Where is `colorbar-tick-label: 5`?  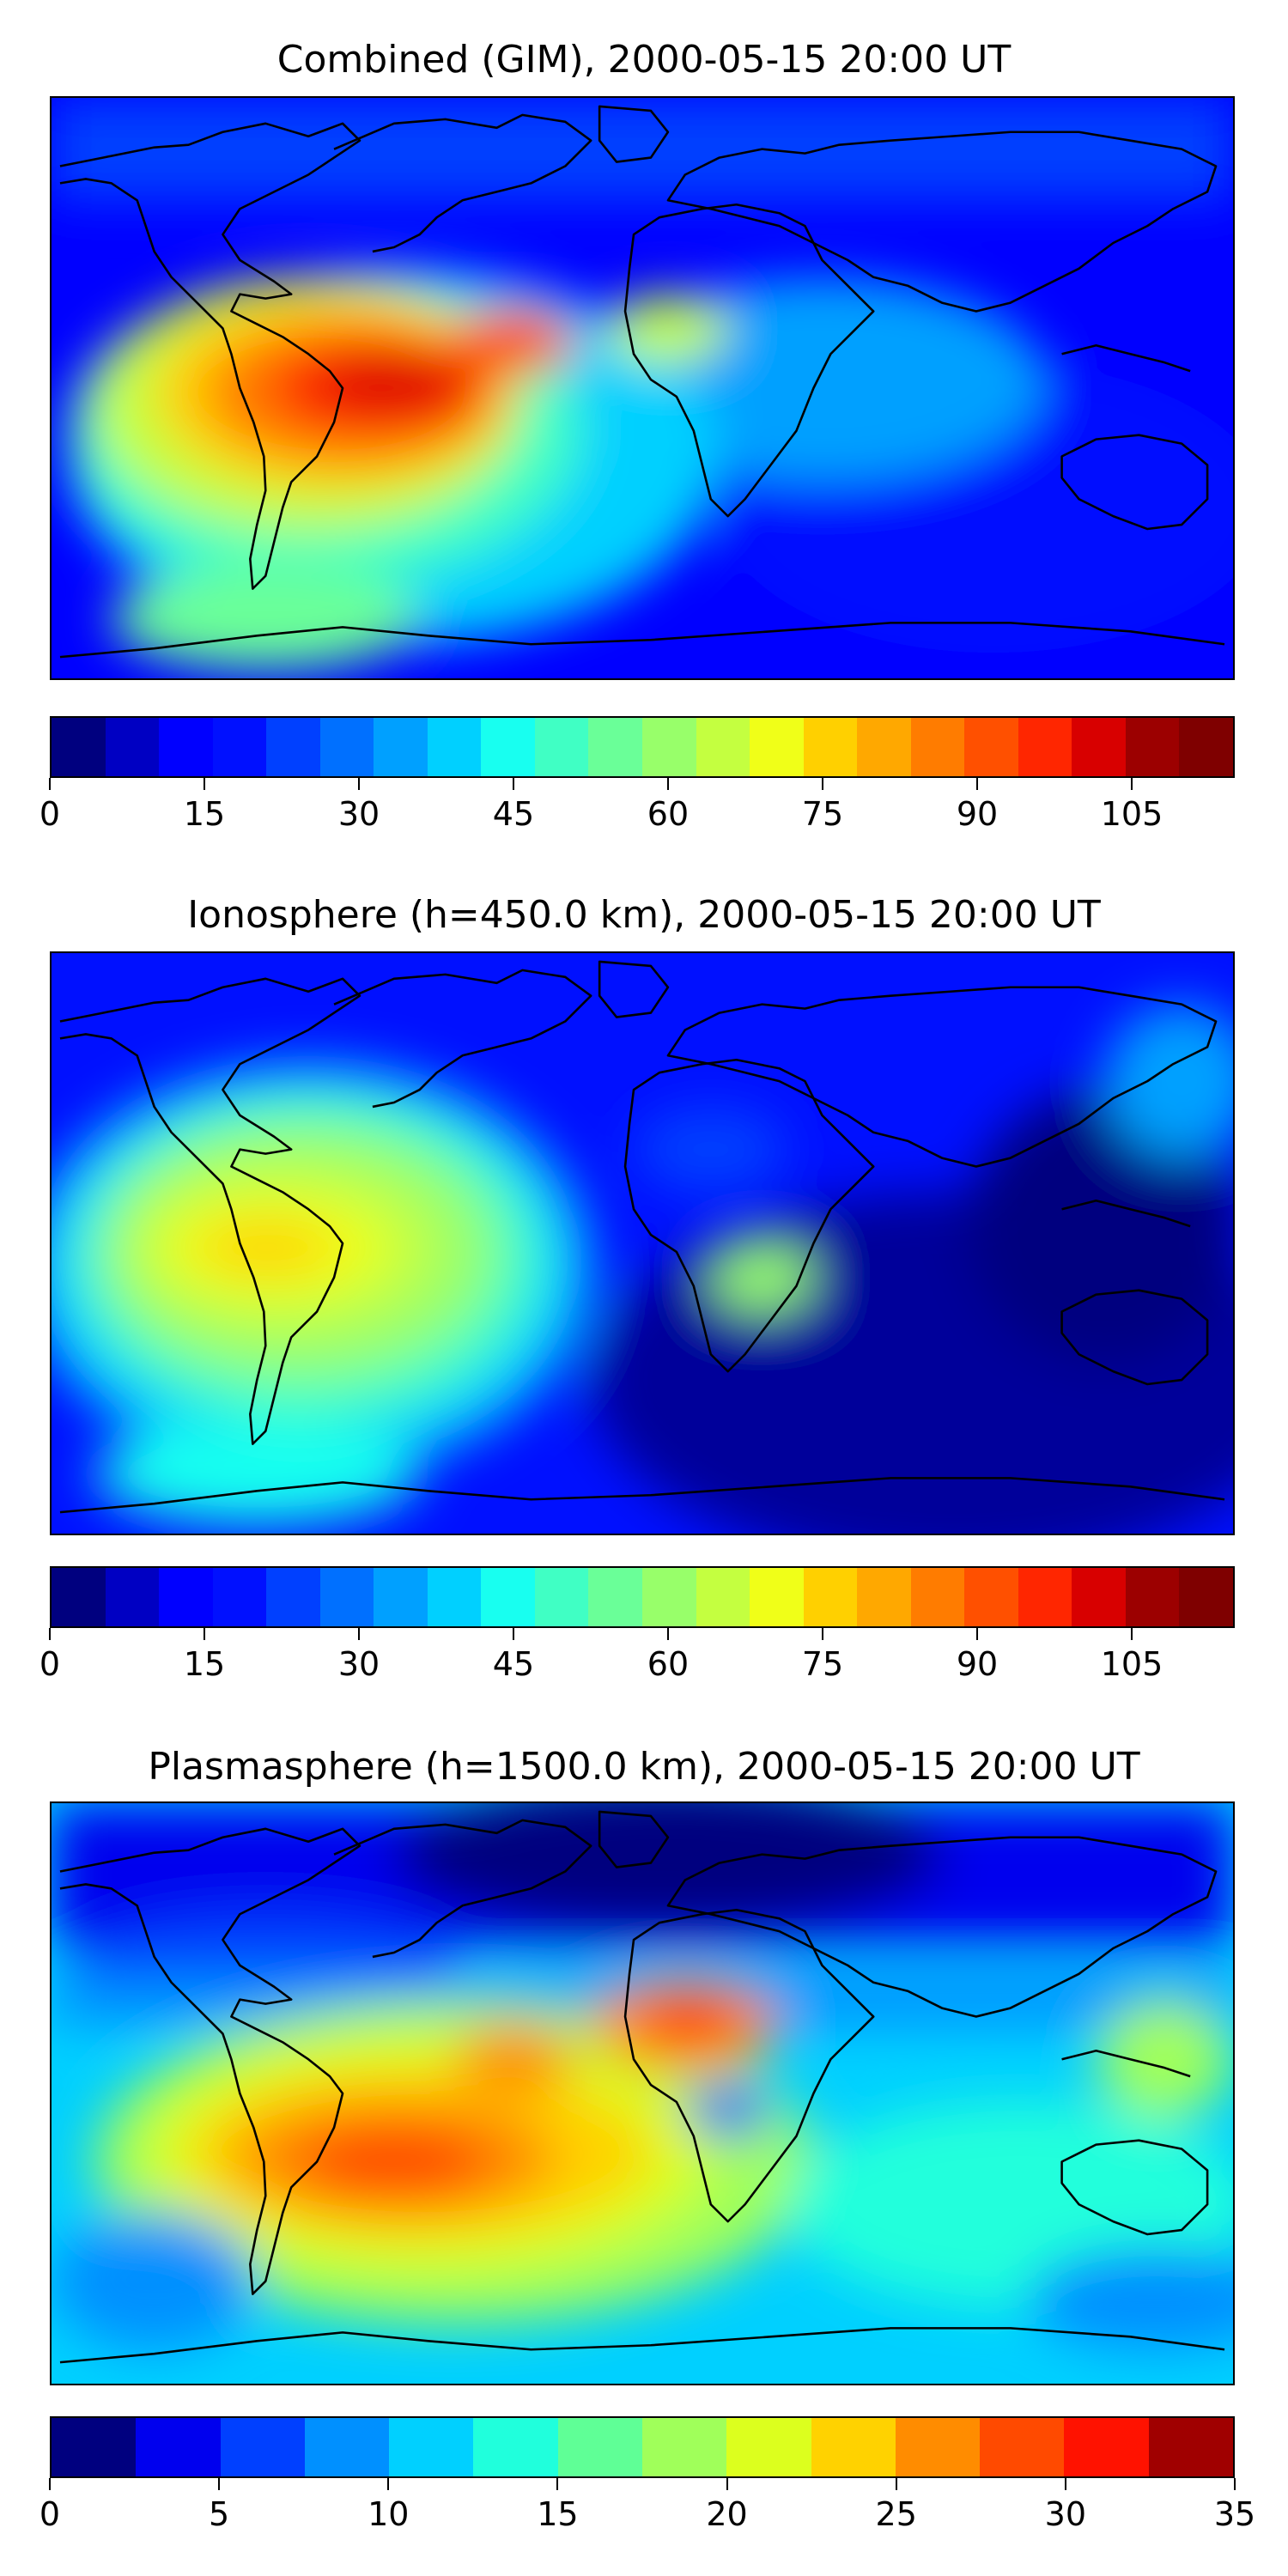
colorbar-tick-label: 5 is located at coordinates (219, 2514).